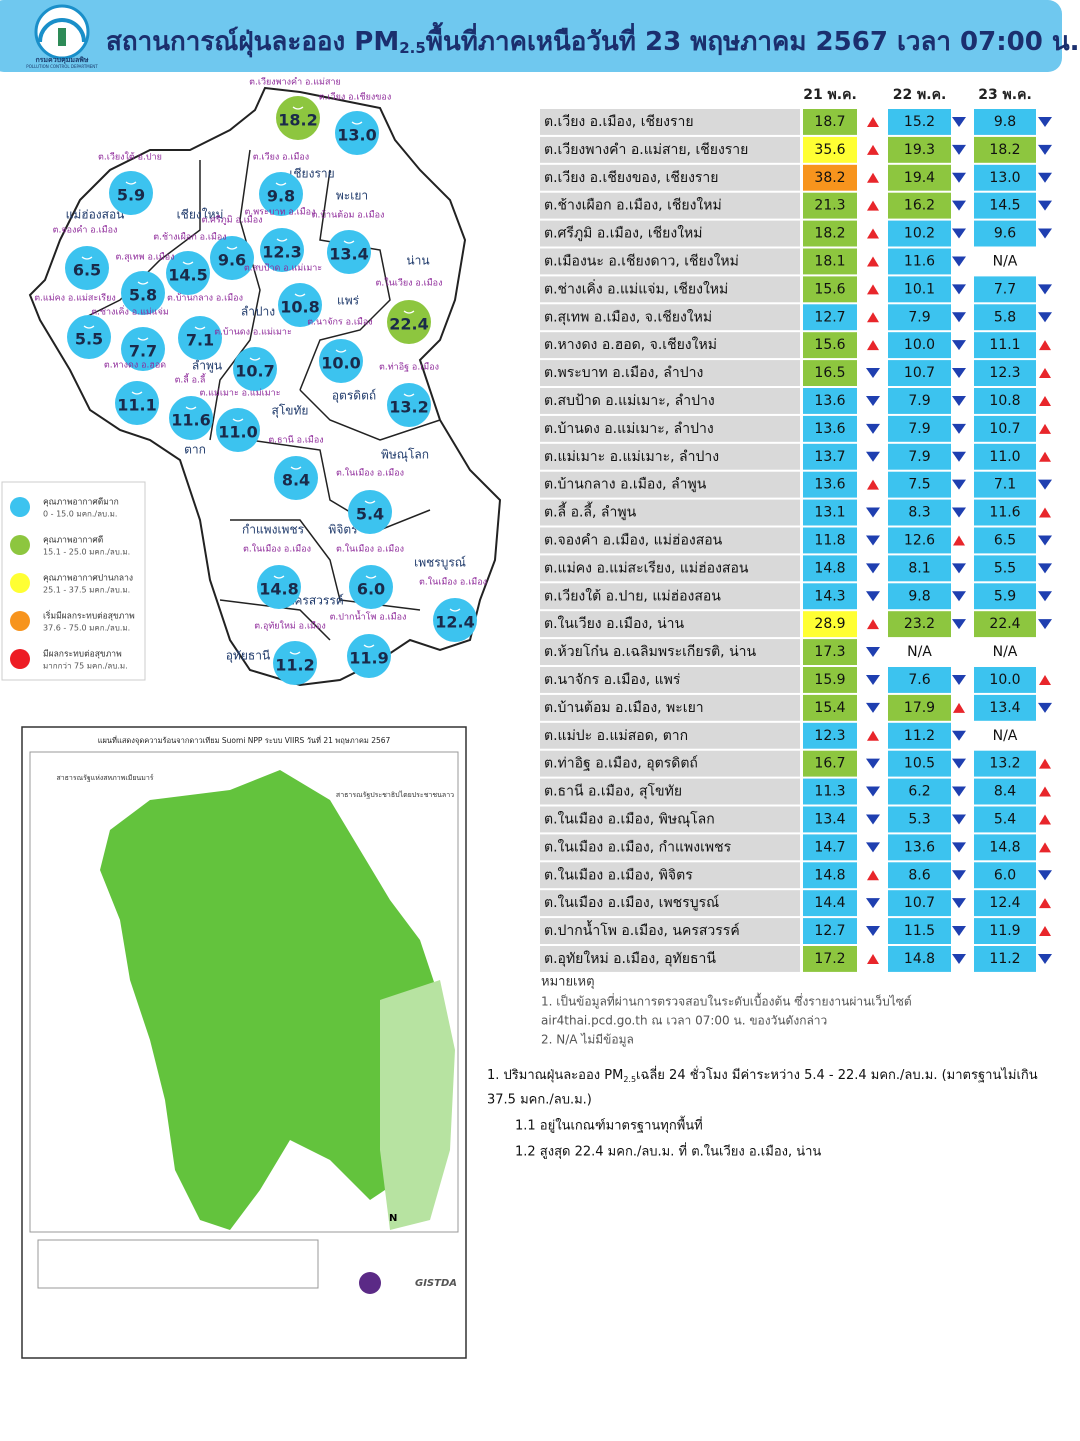 The image size is (1080, 1441). I want to click on station-value: 8.4, so click(296, 480).